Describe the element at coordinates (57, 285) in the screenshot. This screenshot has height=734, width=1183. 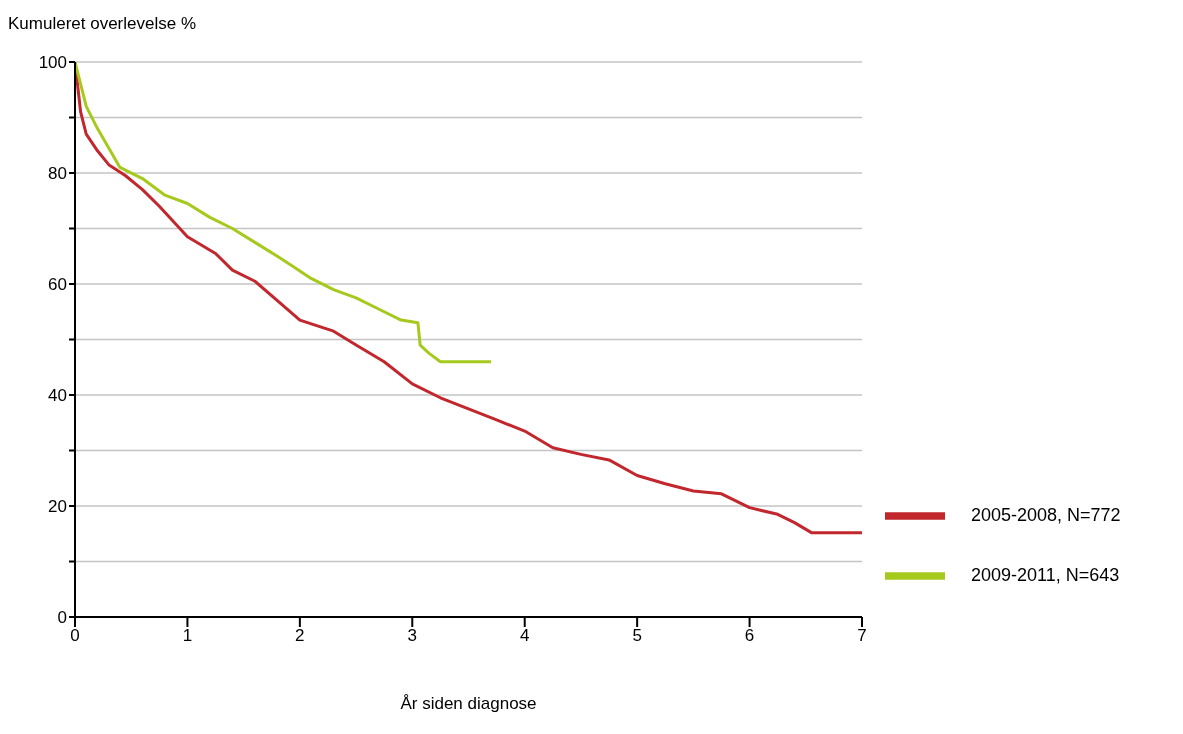
I see `y-tick-label: 60` at that location.